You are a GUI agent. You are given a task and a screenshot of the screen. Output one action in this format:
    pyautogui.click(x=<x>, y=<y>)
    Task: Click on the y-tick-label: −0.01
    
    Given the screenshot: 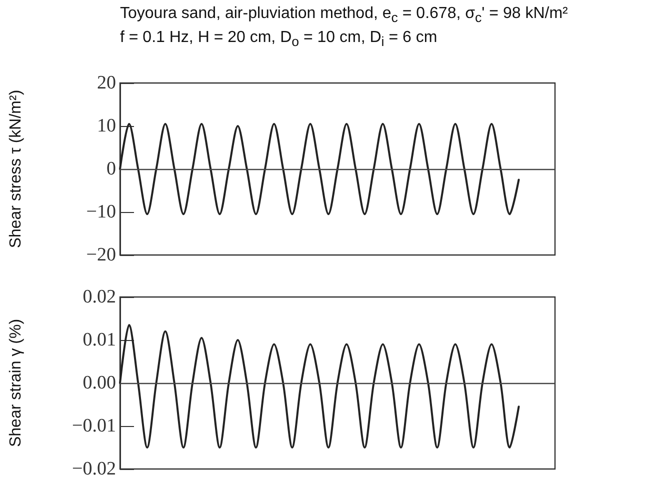 What is the action you would take?
    pyautogui.click(x=94, y=426)
    